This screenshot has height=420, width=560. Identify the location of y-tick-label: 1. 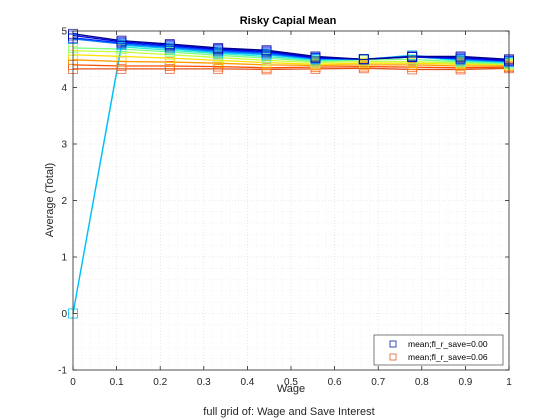
(64, 258).